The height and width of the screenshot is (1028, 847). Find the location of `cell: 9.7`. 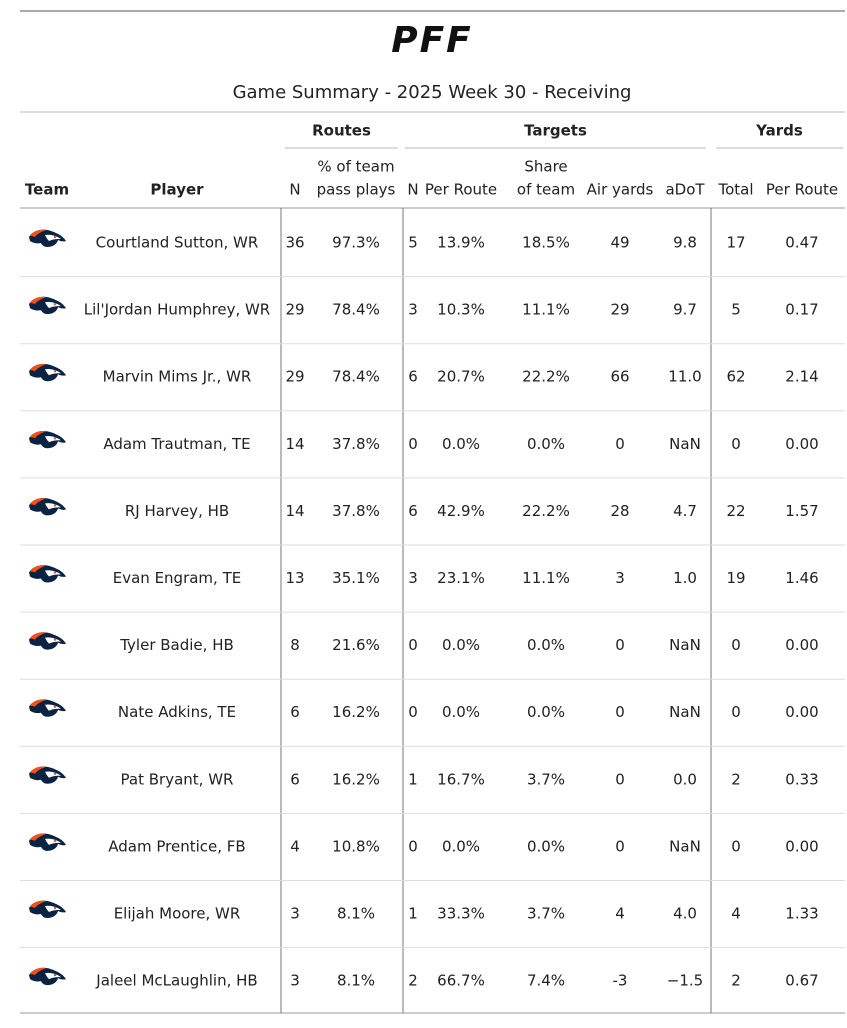

cell: 9.7 is located at coordinates (685, 310).